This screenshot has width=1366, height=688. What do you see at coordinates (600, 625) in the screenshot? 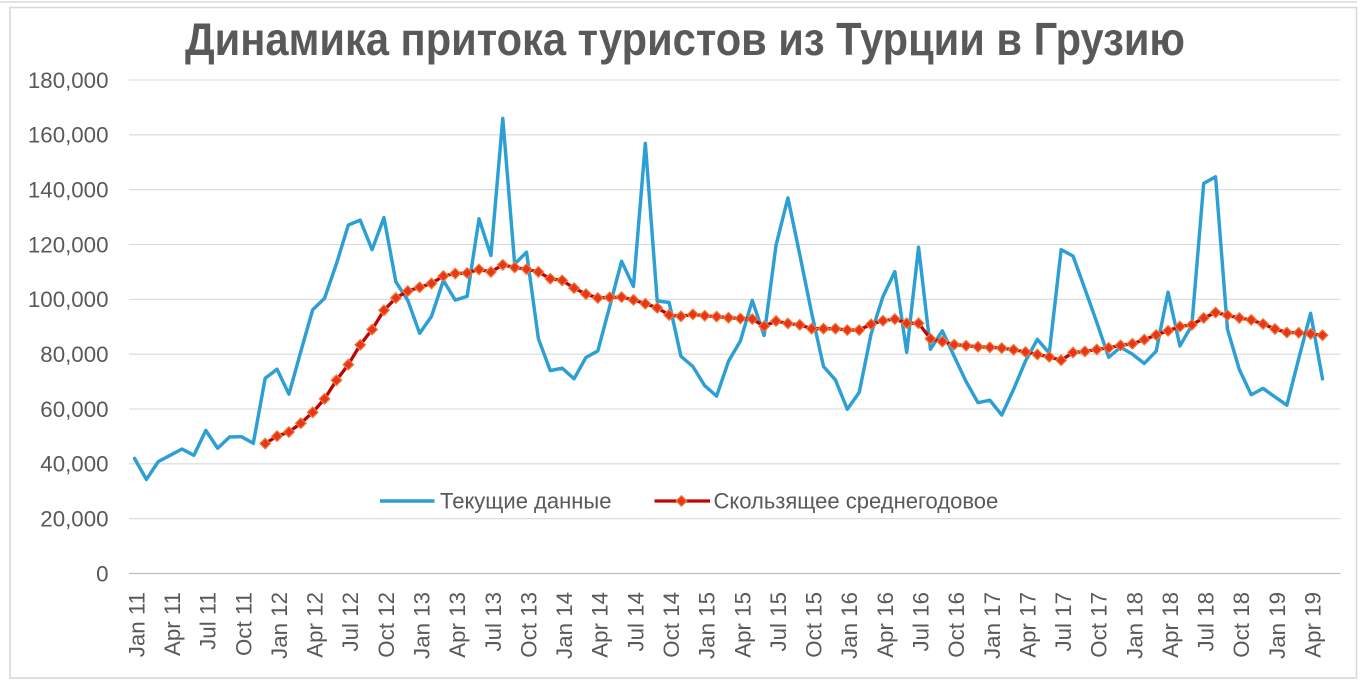
I see `svg-text: Apr 14` at bounding box center [600, 625].